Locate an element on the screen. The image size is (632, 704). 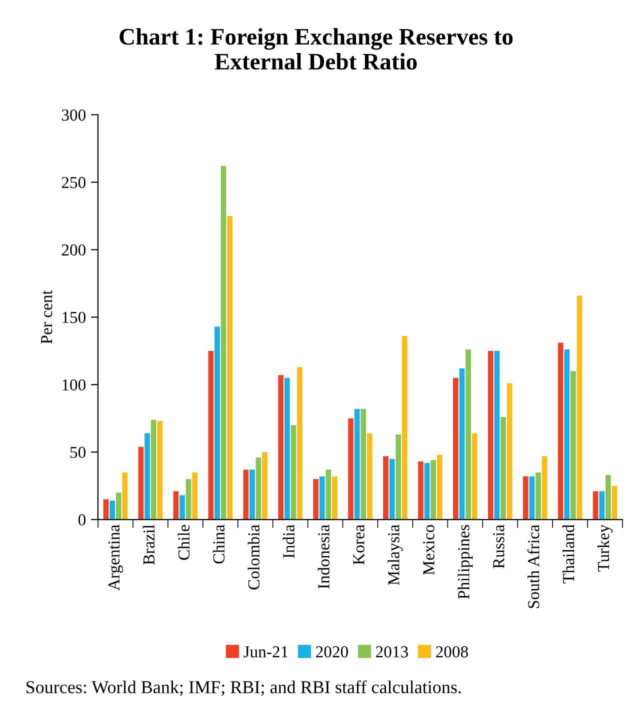
x-tick-label: India is located at coordinates (288, 541).